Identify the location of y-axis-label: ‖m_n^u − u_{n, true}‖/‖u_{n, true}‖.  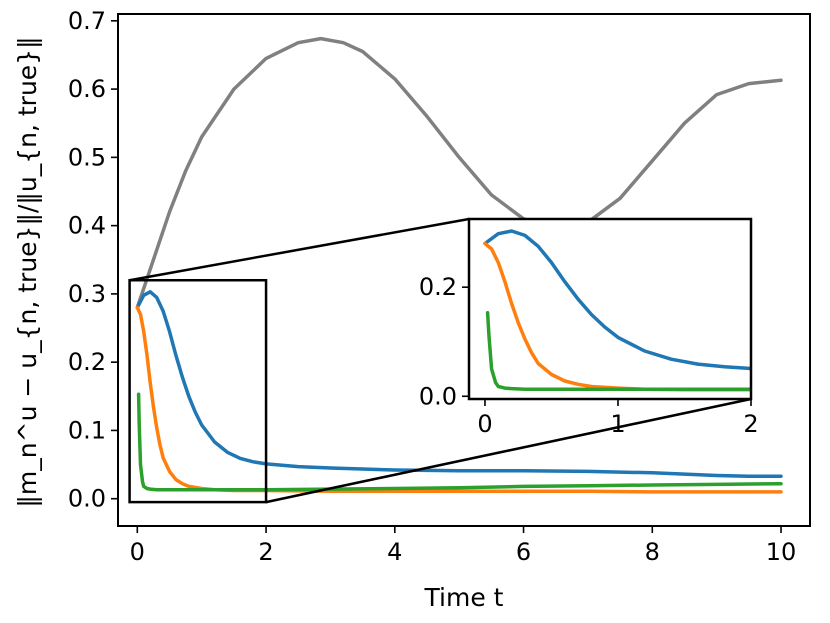
(27, 271).